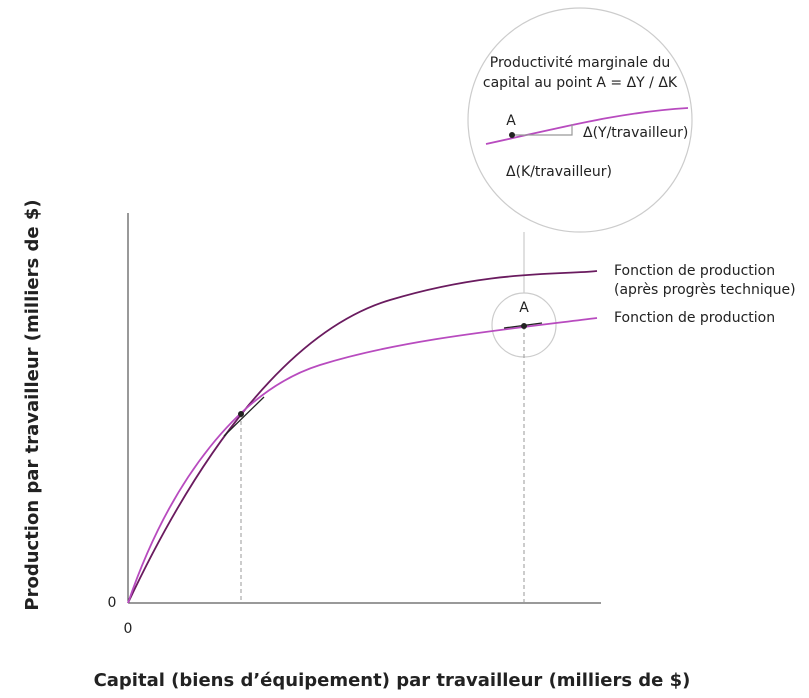 The width and height of the screenshot is (809, 698). What do you see at coordinates (112, 603) in the screenshot?
I see `y-origin: 0` at bounding box center [112, 603].